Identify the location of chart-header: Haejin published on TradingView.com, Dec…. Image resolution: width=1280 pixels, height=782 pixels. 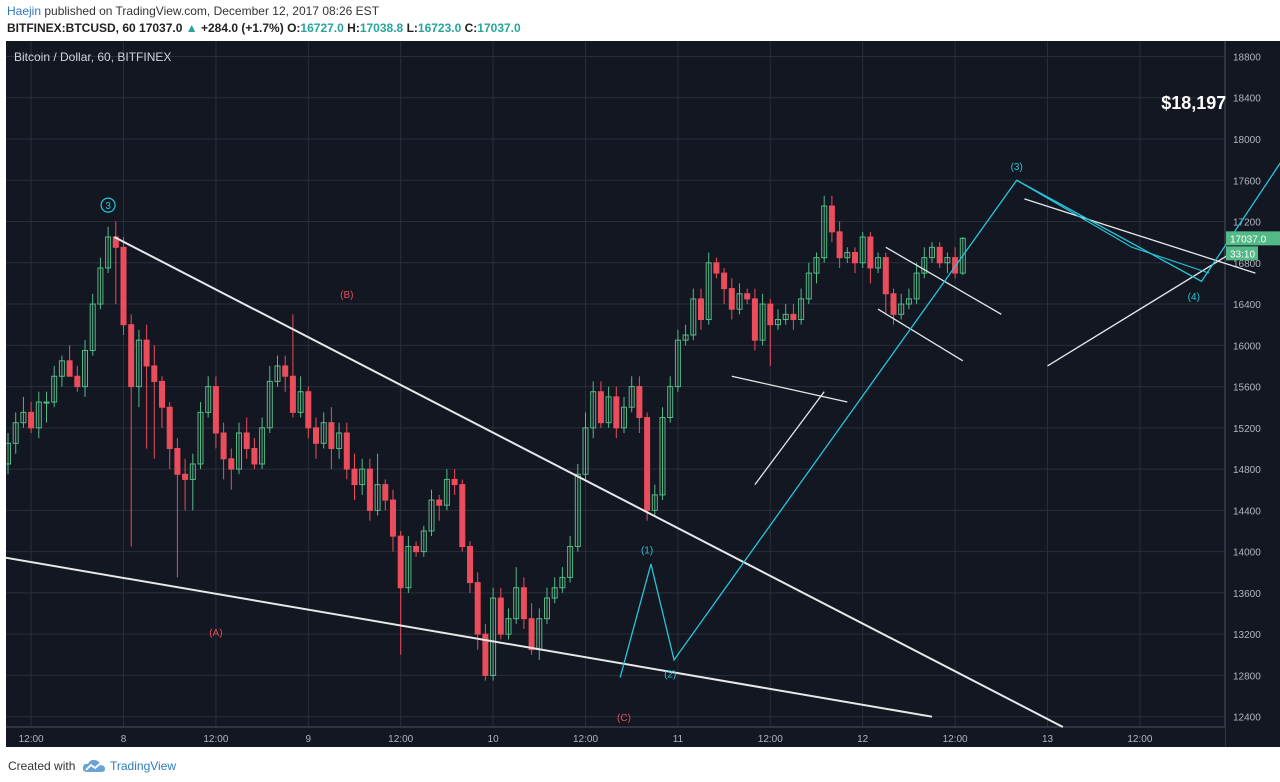
(640, 20).